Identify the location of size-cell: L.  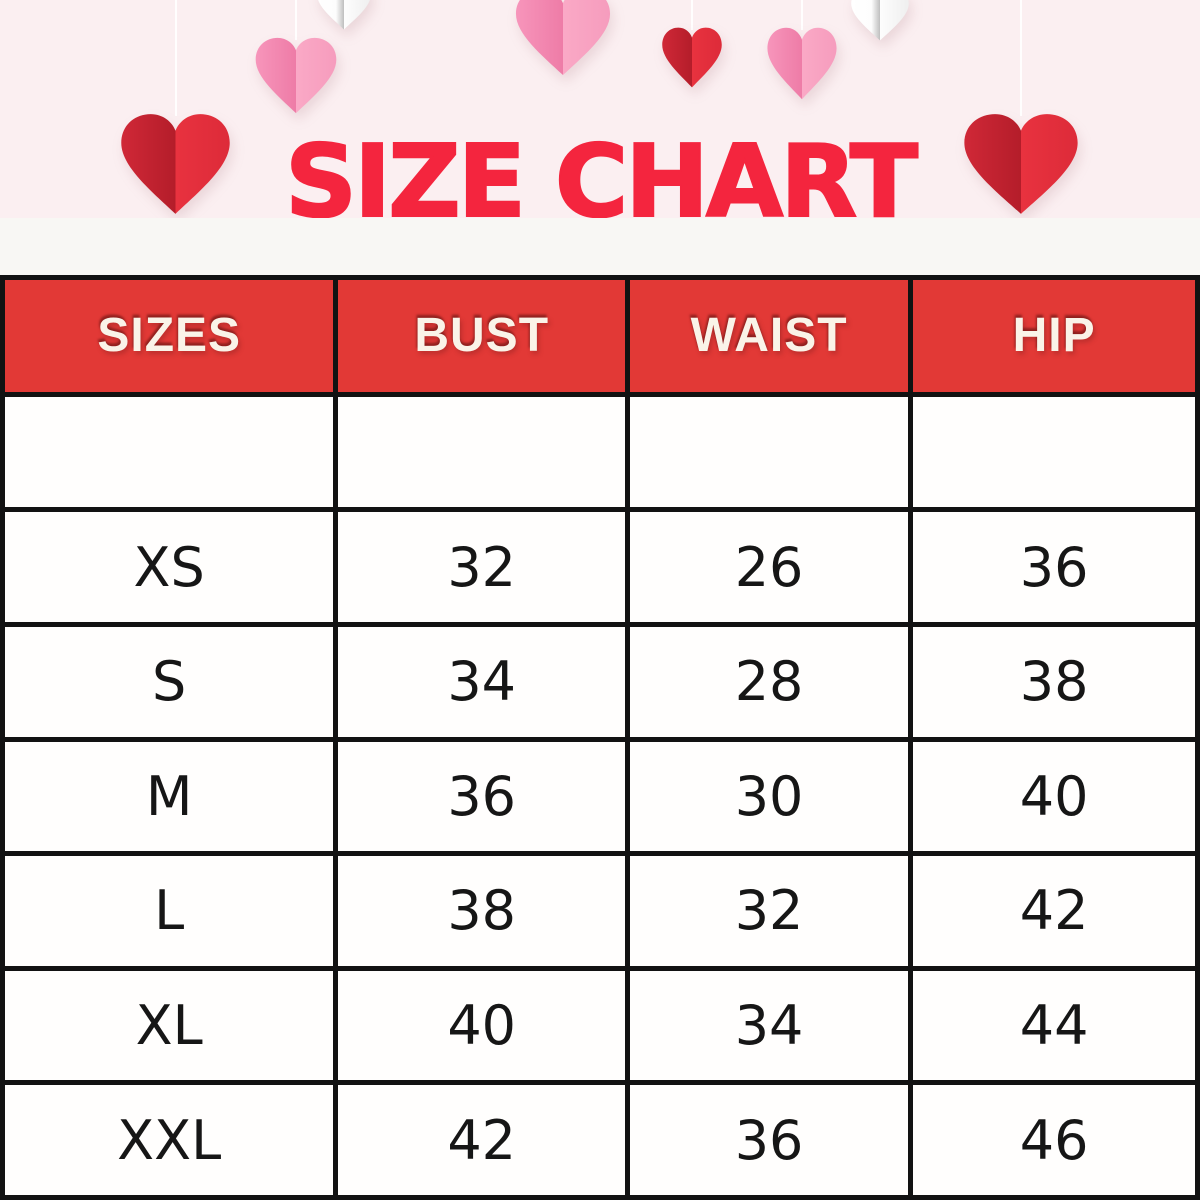
(169, 911).